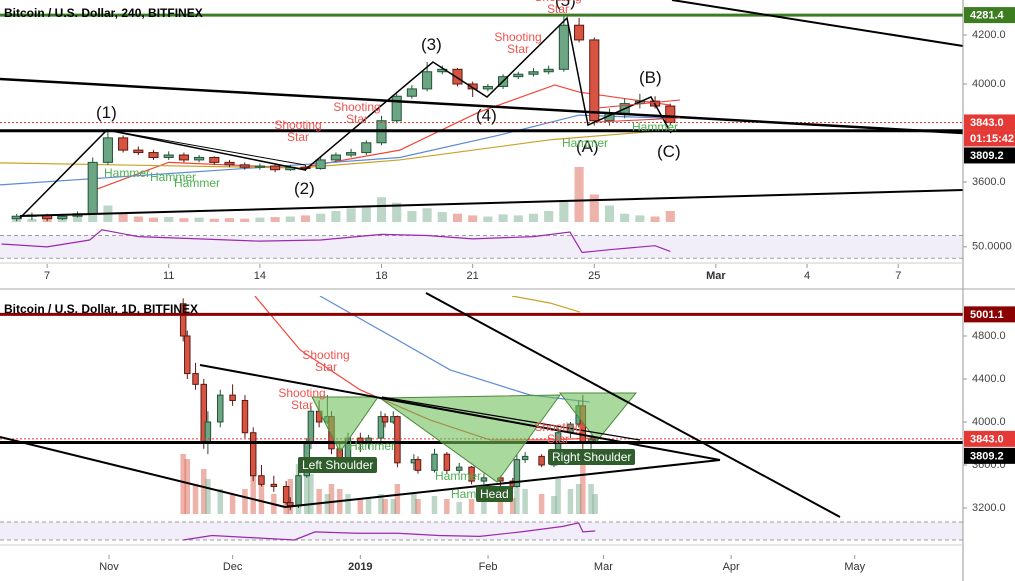 The height and width of the screenshot is (581, 1015). What do you see at coordinates (587, 146) in the screenshot?
I see `wave-label: (A)` at bounding box center [587, 146].